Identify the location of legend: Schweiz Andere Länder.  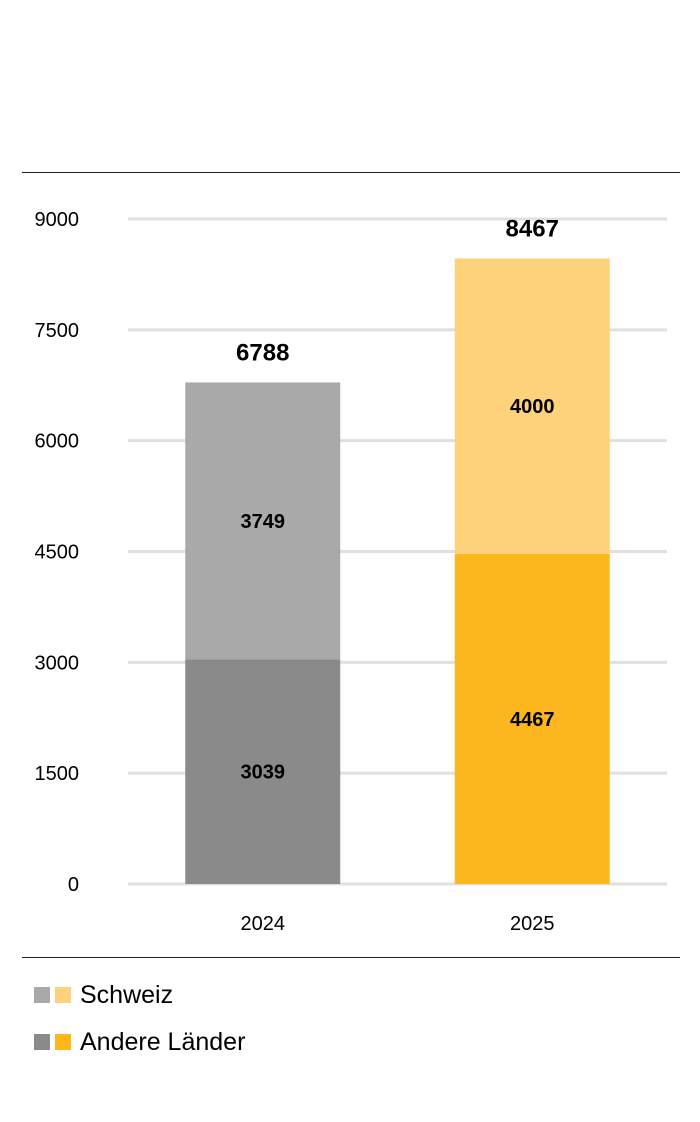
(139, 1027).